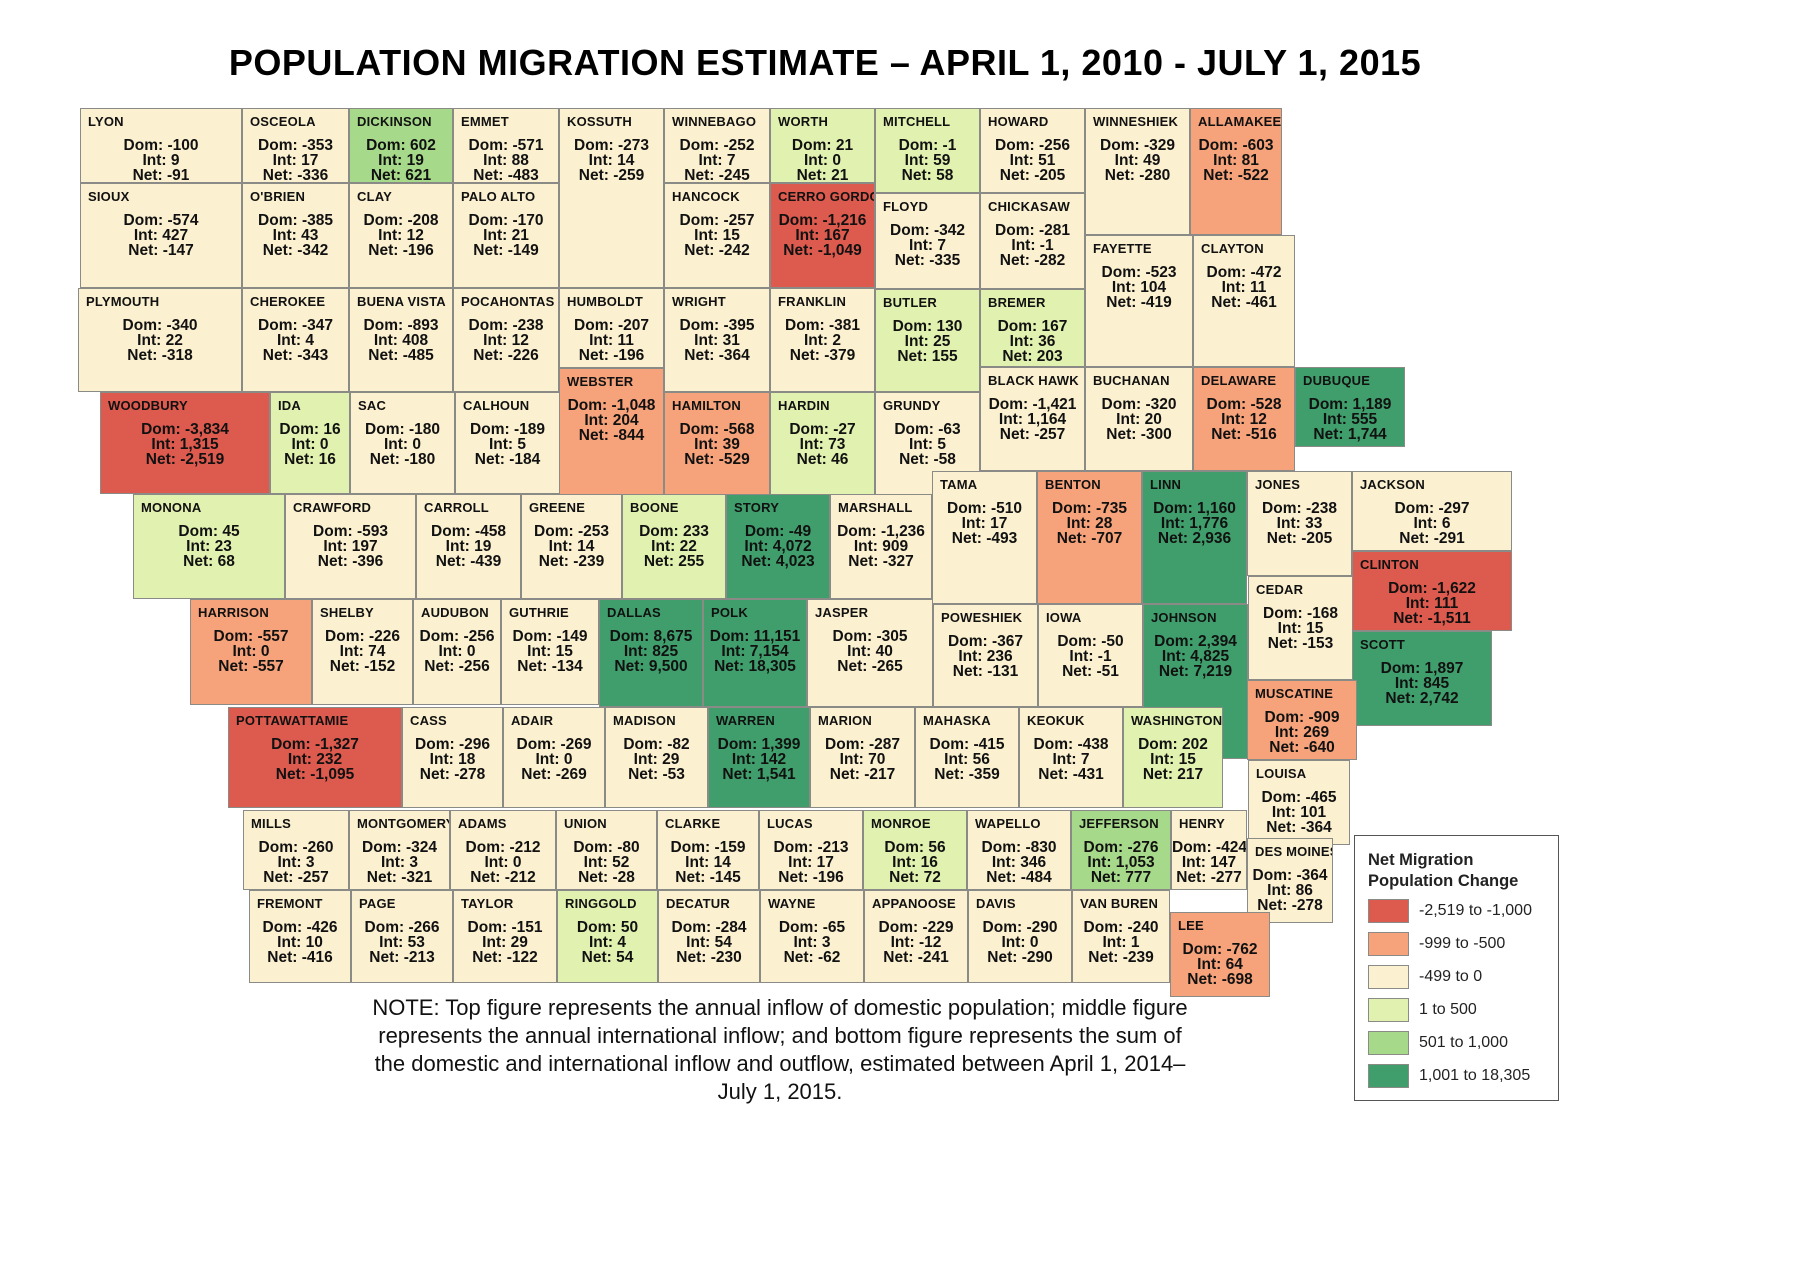 The height and width of the screenshot is (1283, 1795). What do you see at coordinates (1350, 419) in the screenshot?
I see `county-int-value: Int: 555` at bounding box center [1350, 419].